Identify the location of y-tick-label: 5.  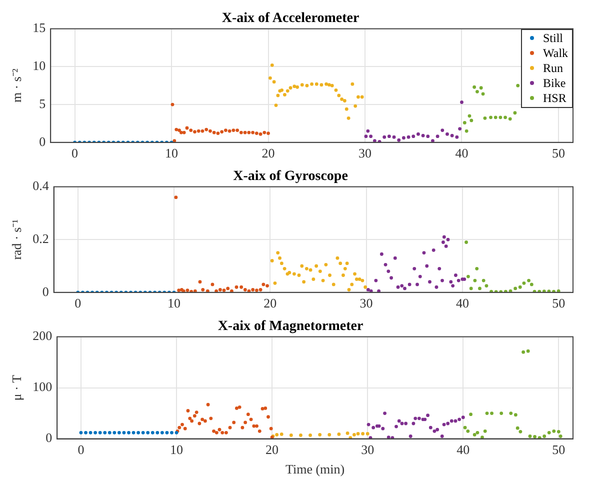
(42, 103).